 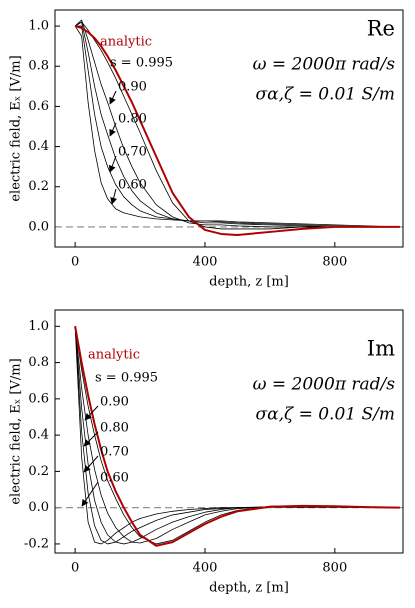 What do you see at coordinates (381, 29) in the screenshot?
I see `panel-label: Re` at bounding box center [381, 29].